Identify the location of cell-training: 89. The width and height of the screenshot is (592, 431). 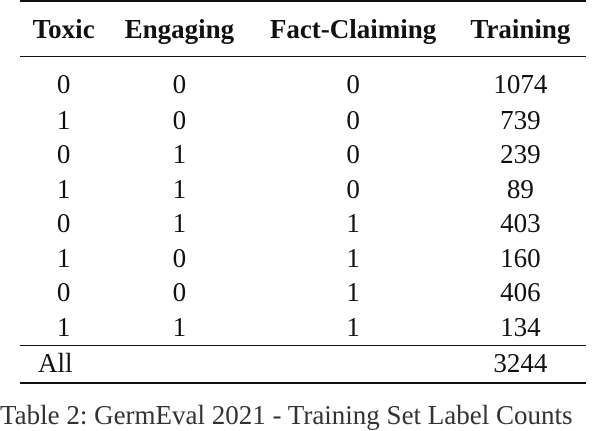
(520, 188).